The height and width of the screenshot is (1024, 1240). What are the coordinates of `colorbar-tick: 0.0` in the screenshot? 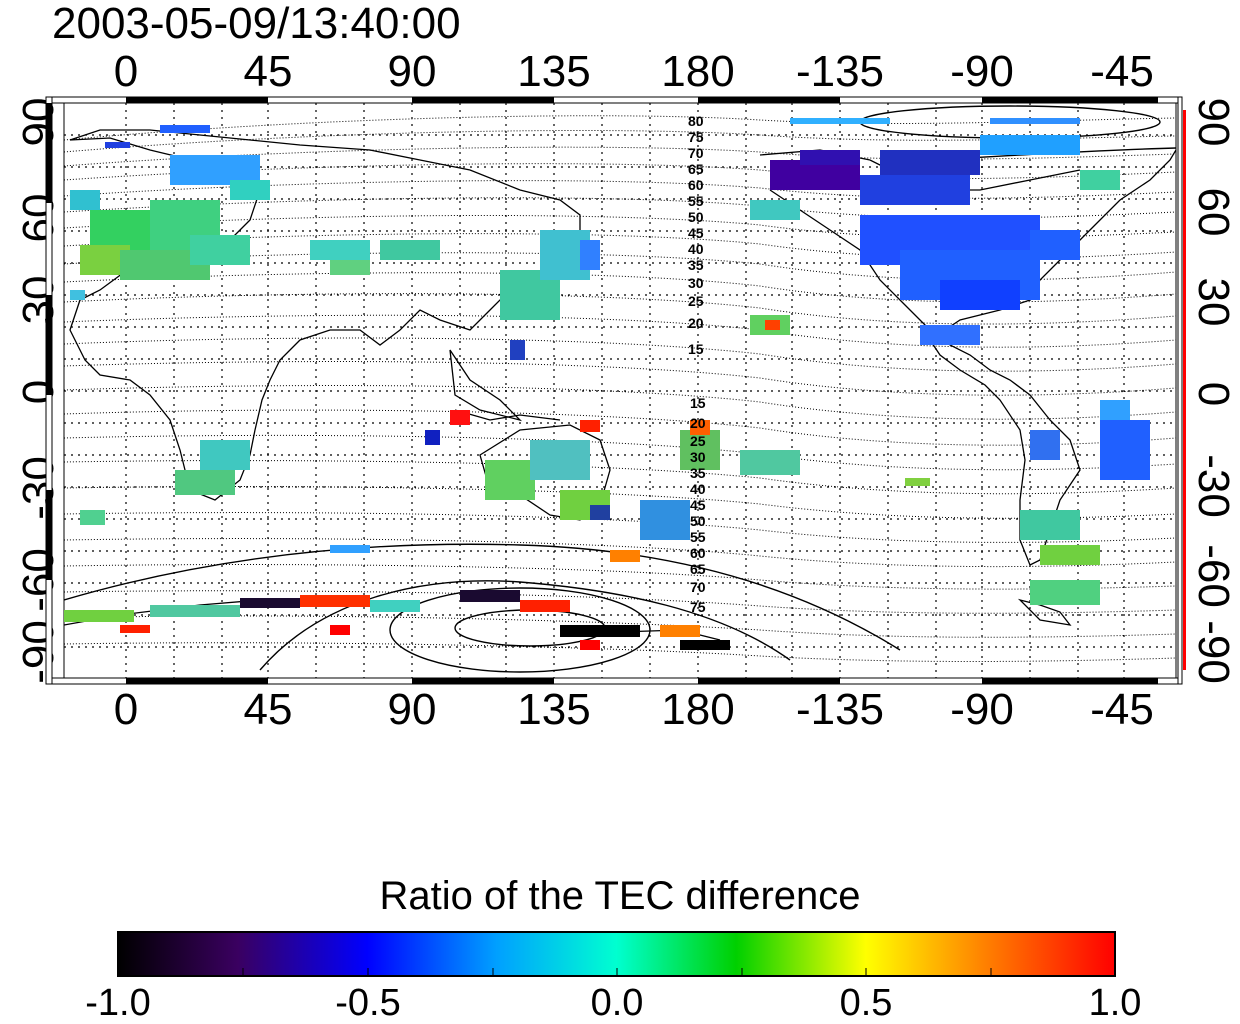 It's located at (617, 1003).